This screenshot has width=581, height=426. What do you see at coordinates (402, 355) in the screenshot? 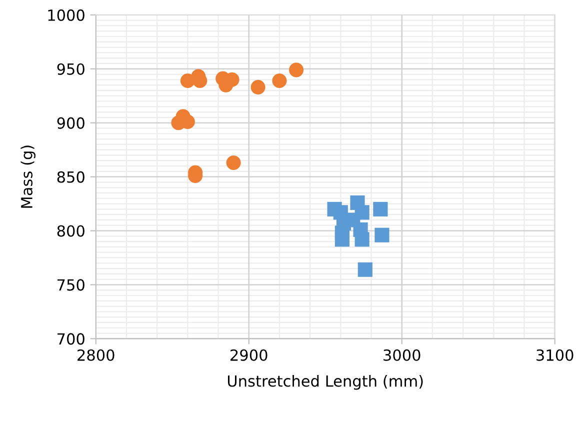
I see `x-tick-label: 3000` at bounding box center [402, 355].